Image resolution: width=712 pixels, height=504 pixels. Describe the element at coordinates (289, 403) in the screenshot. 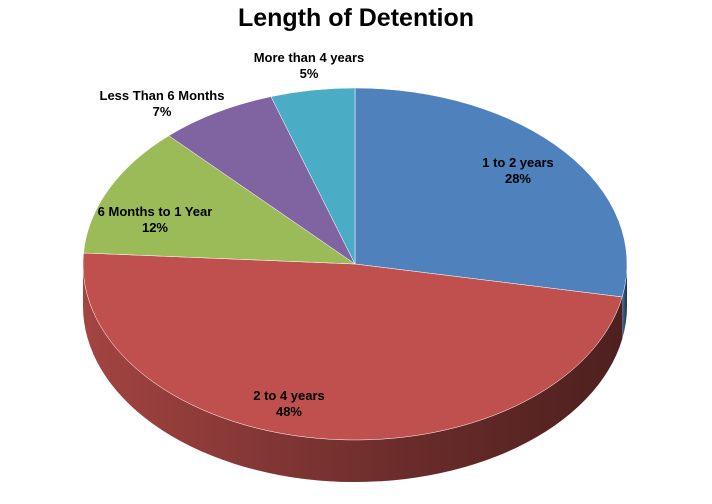

I see `slice-label-2-to-4-years: 2 to 4 years 48%` at that location.